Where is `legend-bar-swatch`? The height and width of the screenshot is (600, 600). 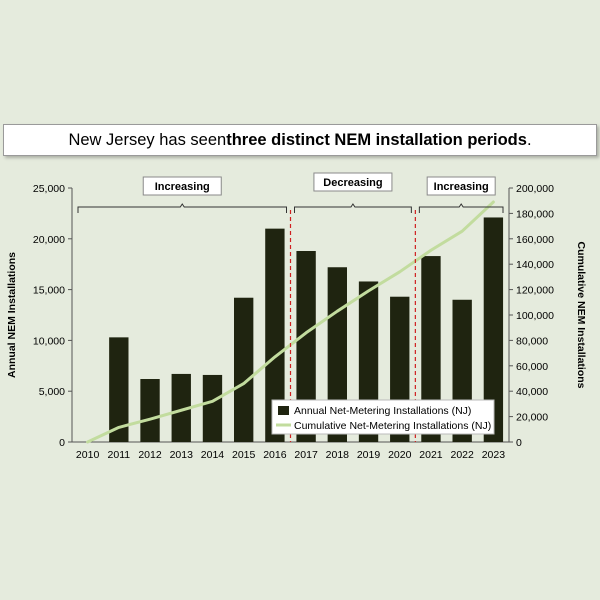 legend-bar-swatch is located at coordinates (283, 410).